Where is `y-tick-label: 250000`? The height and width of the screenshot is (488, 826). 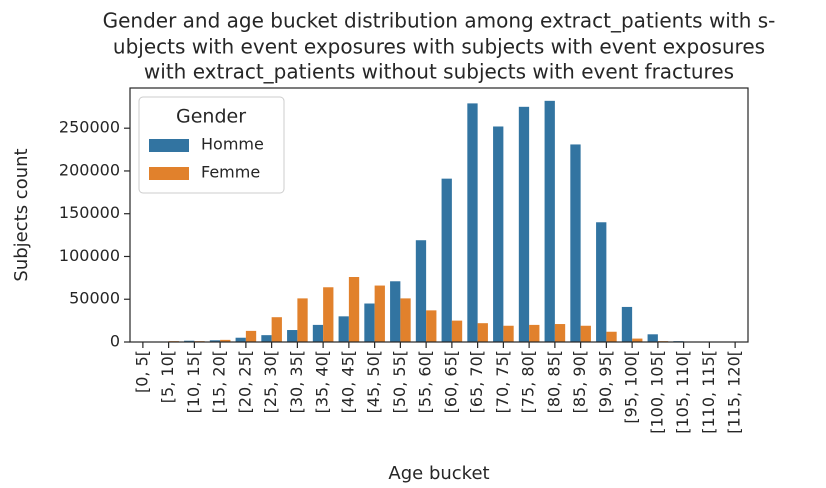
y-tick-label: 250000 is located at coordinates (89, 127).